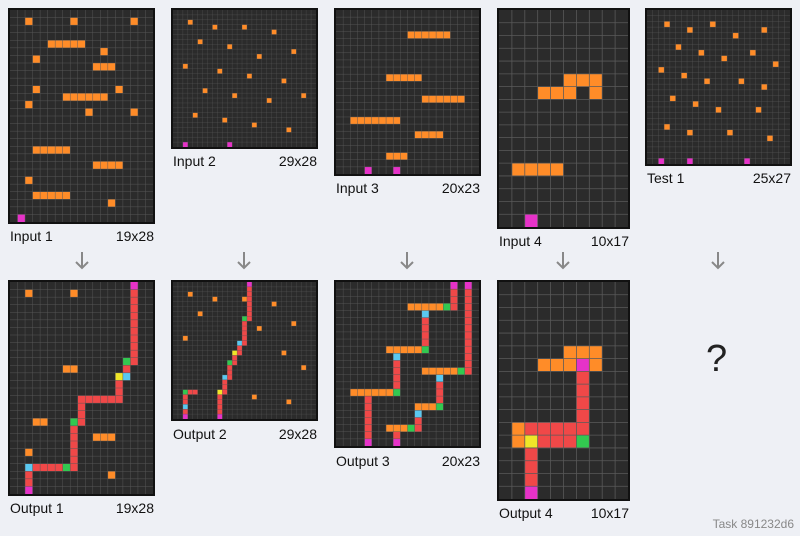 The image size is (800, 536). Describe the element at coordinates (718, 87) in the screenshot. I see `test-1-svg` at that location.